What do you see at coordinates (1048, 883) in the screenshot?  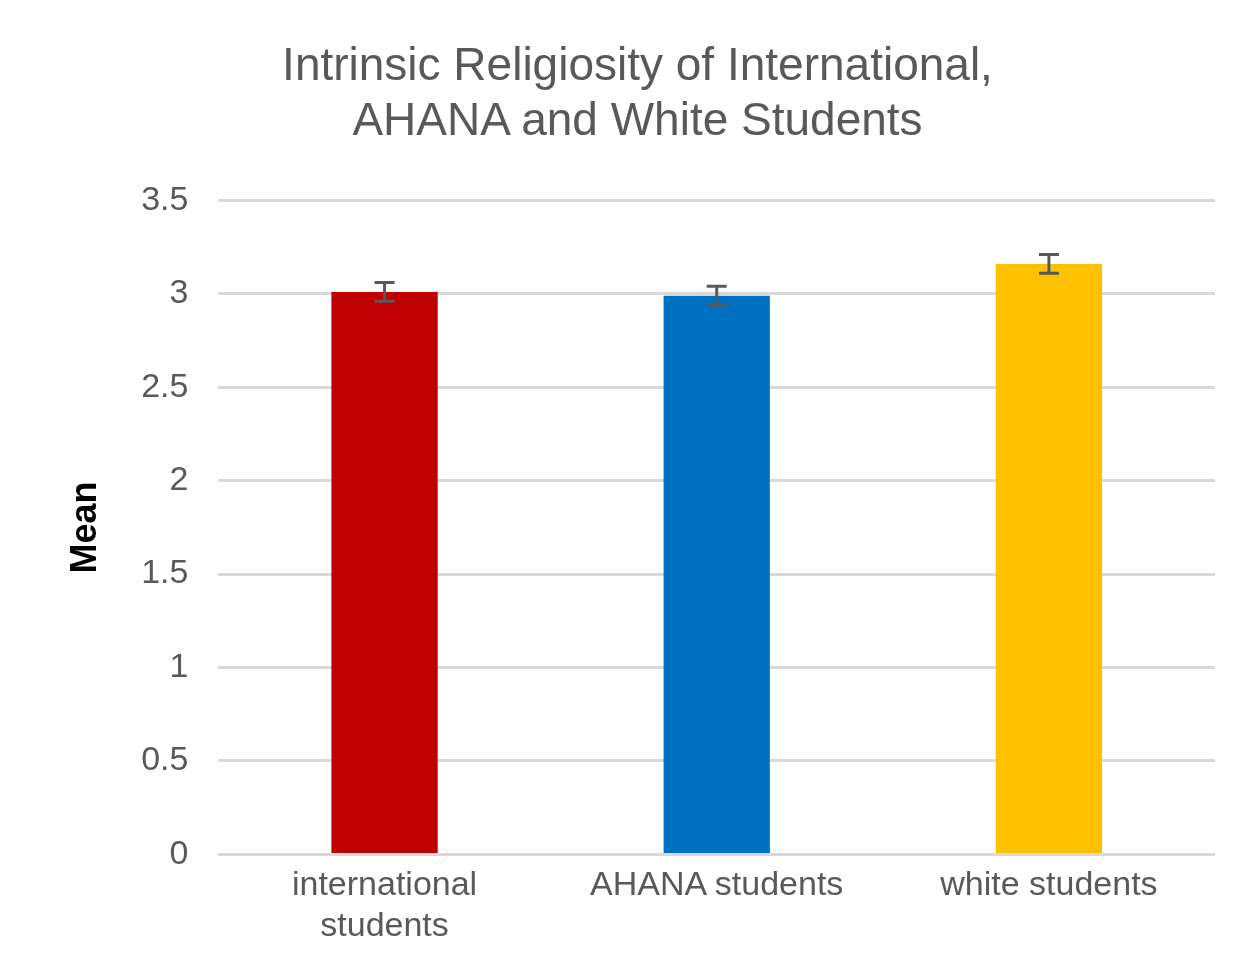 I see `x-tick-label: white students` at bounding box center [1048, 883].